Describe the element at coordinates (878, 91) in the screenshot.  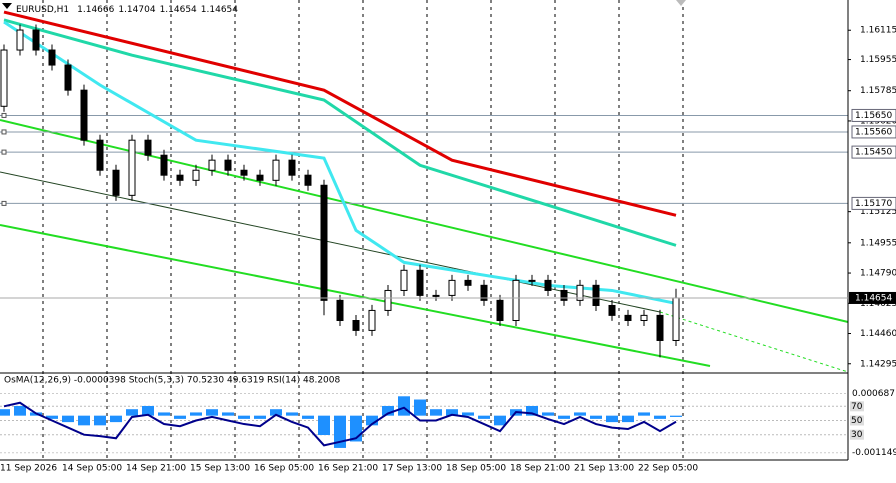
I see `y-tick-label: 1.15785` at that location.